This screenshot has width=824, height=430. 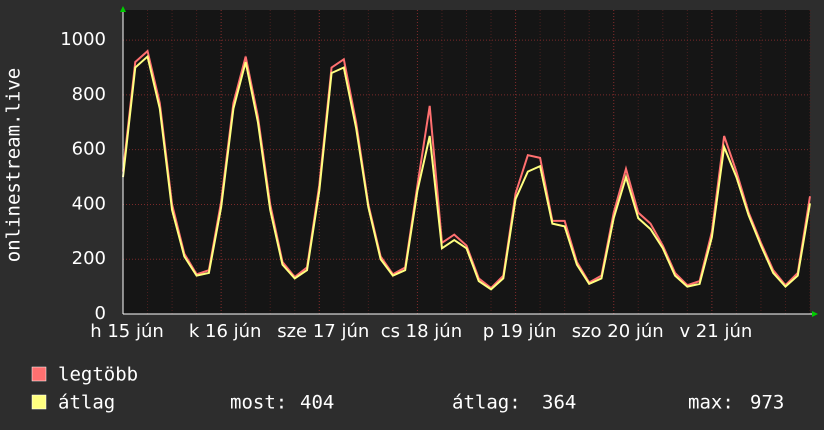 I want to click on x-tick-label: k 16 jún, so click(x=225, y=331).